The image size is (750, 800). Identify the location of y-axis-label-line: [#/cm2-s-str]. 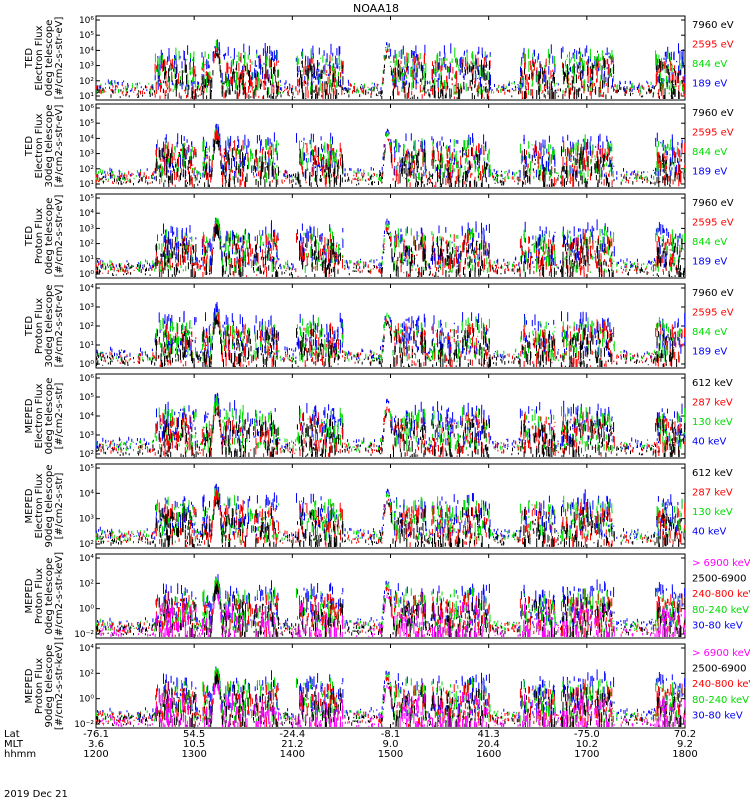
(59, 505).